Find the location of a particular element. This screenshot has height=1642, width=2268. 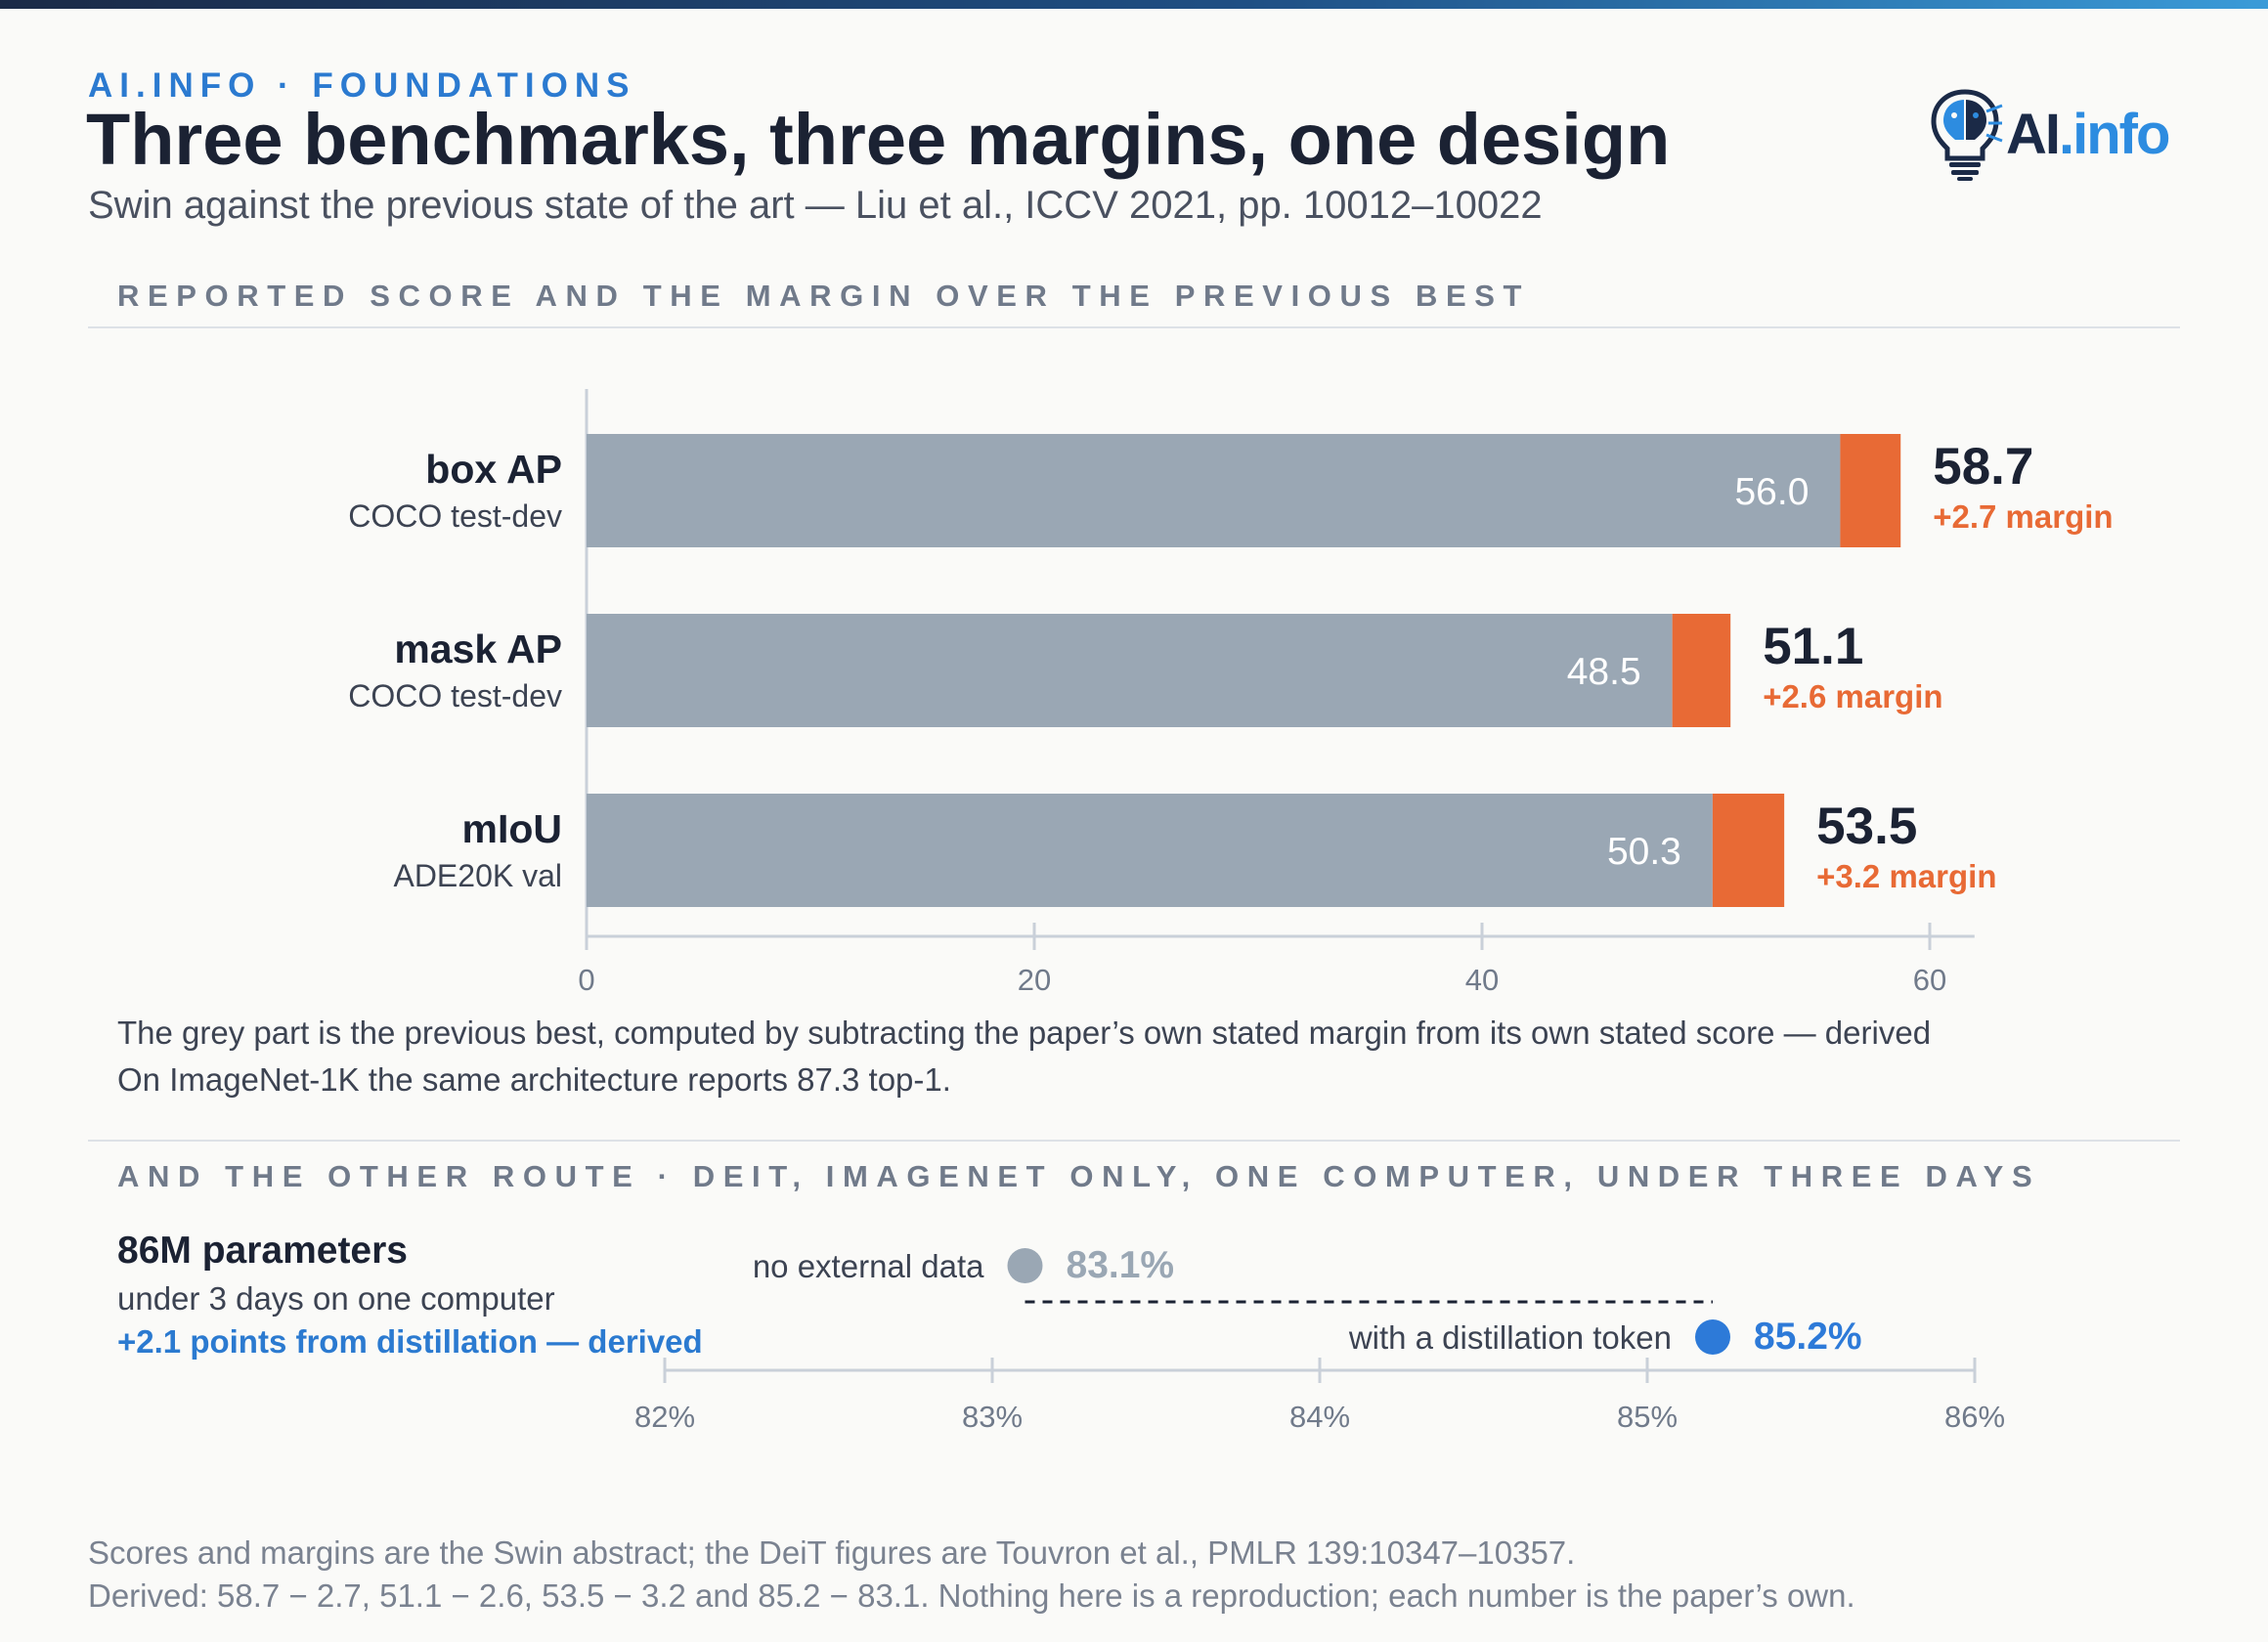

ai-info-logo: AI.info is located at coordinates (2058, 134).